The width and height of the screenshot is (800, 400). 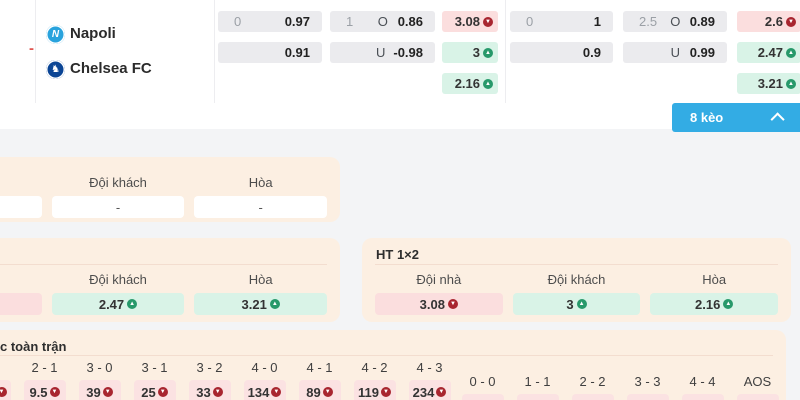 I want to click on ht-1x2-away-odds-cell: 3, so click(x=576, y=304).